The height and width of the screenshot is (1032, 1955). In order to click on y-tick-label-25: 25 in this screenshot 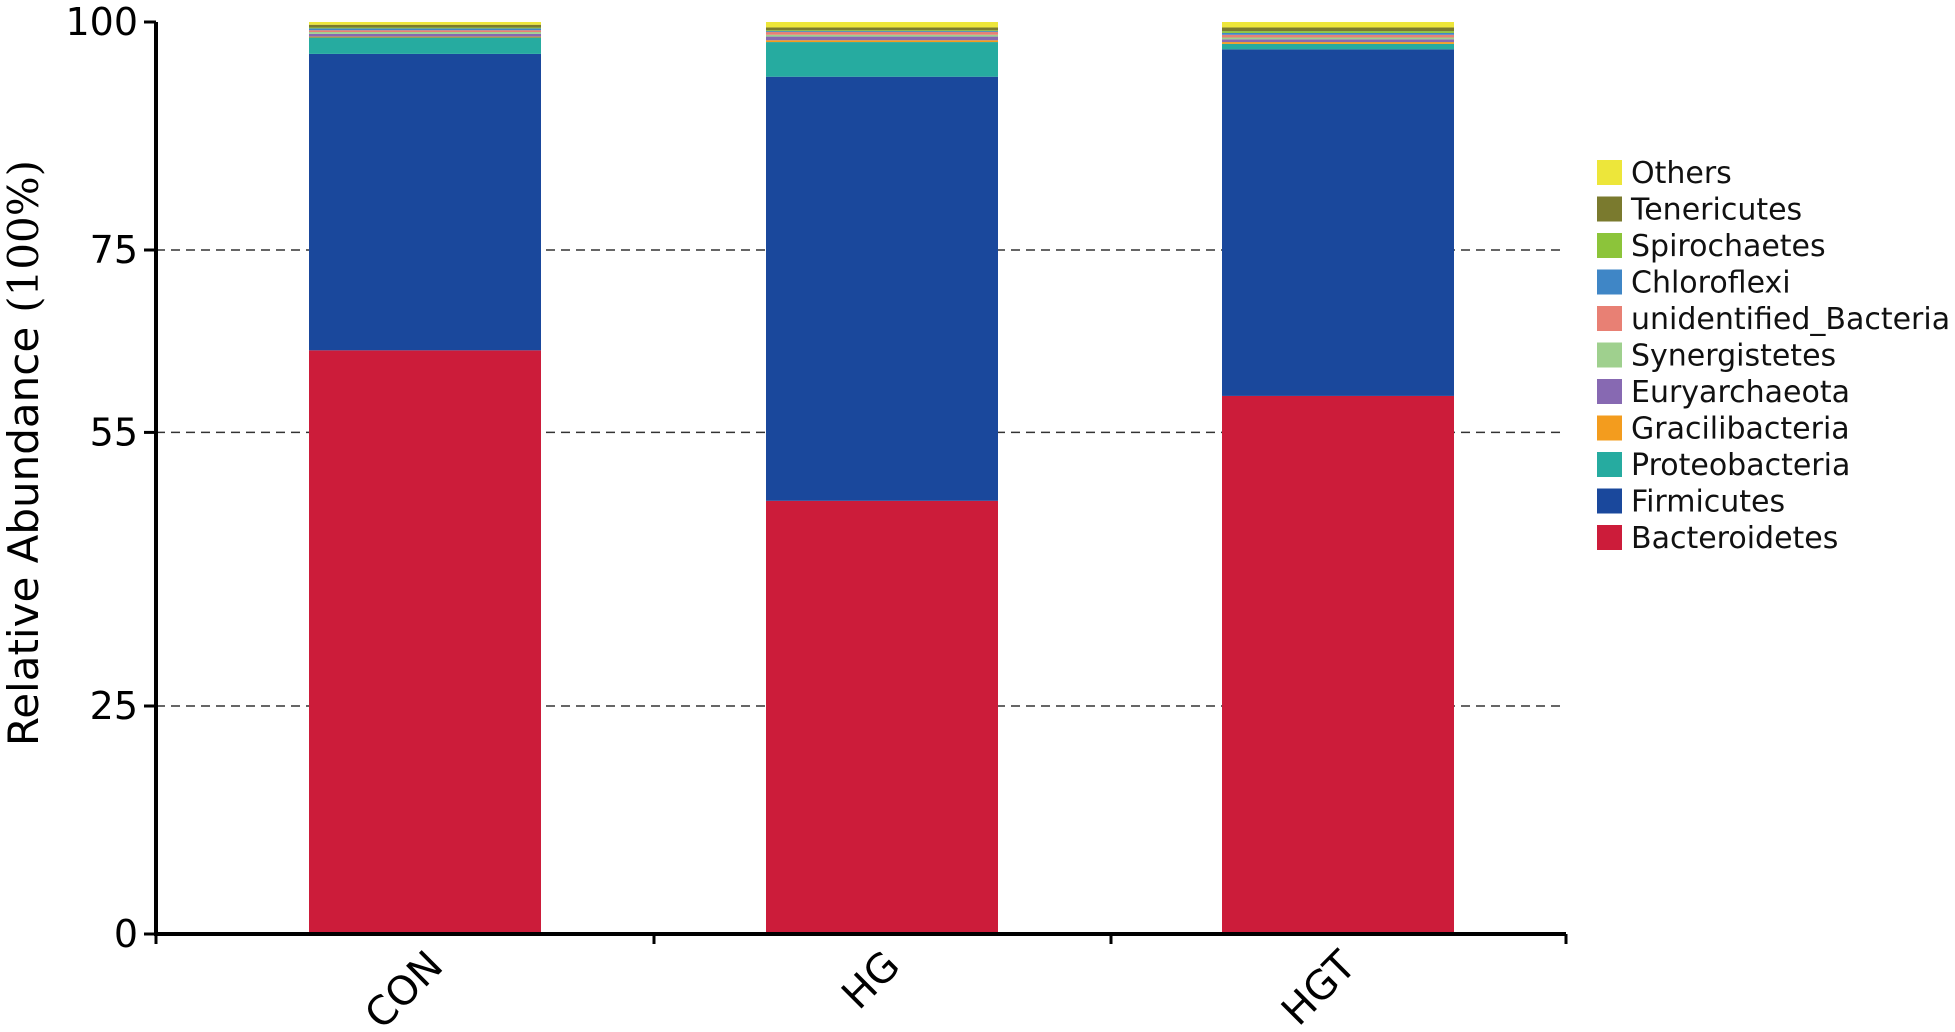, I will do `click(114, 706)`.